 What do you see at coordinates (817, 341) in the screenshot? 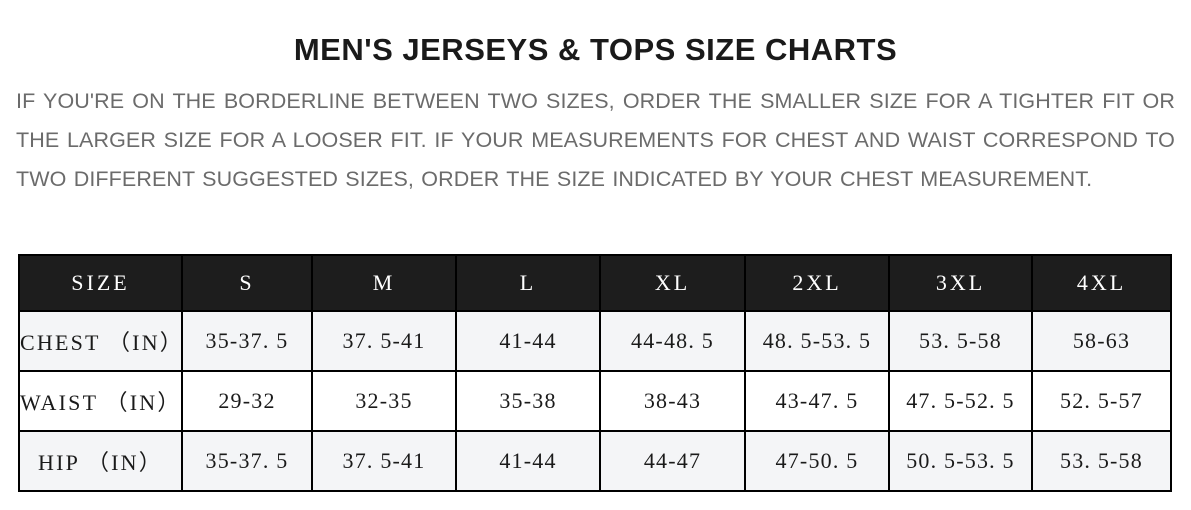
I see `cell-chest-2xl: 48. 5-53. 5` at bounding box center [817, 341].